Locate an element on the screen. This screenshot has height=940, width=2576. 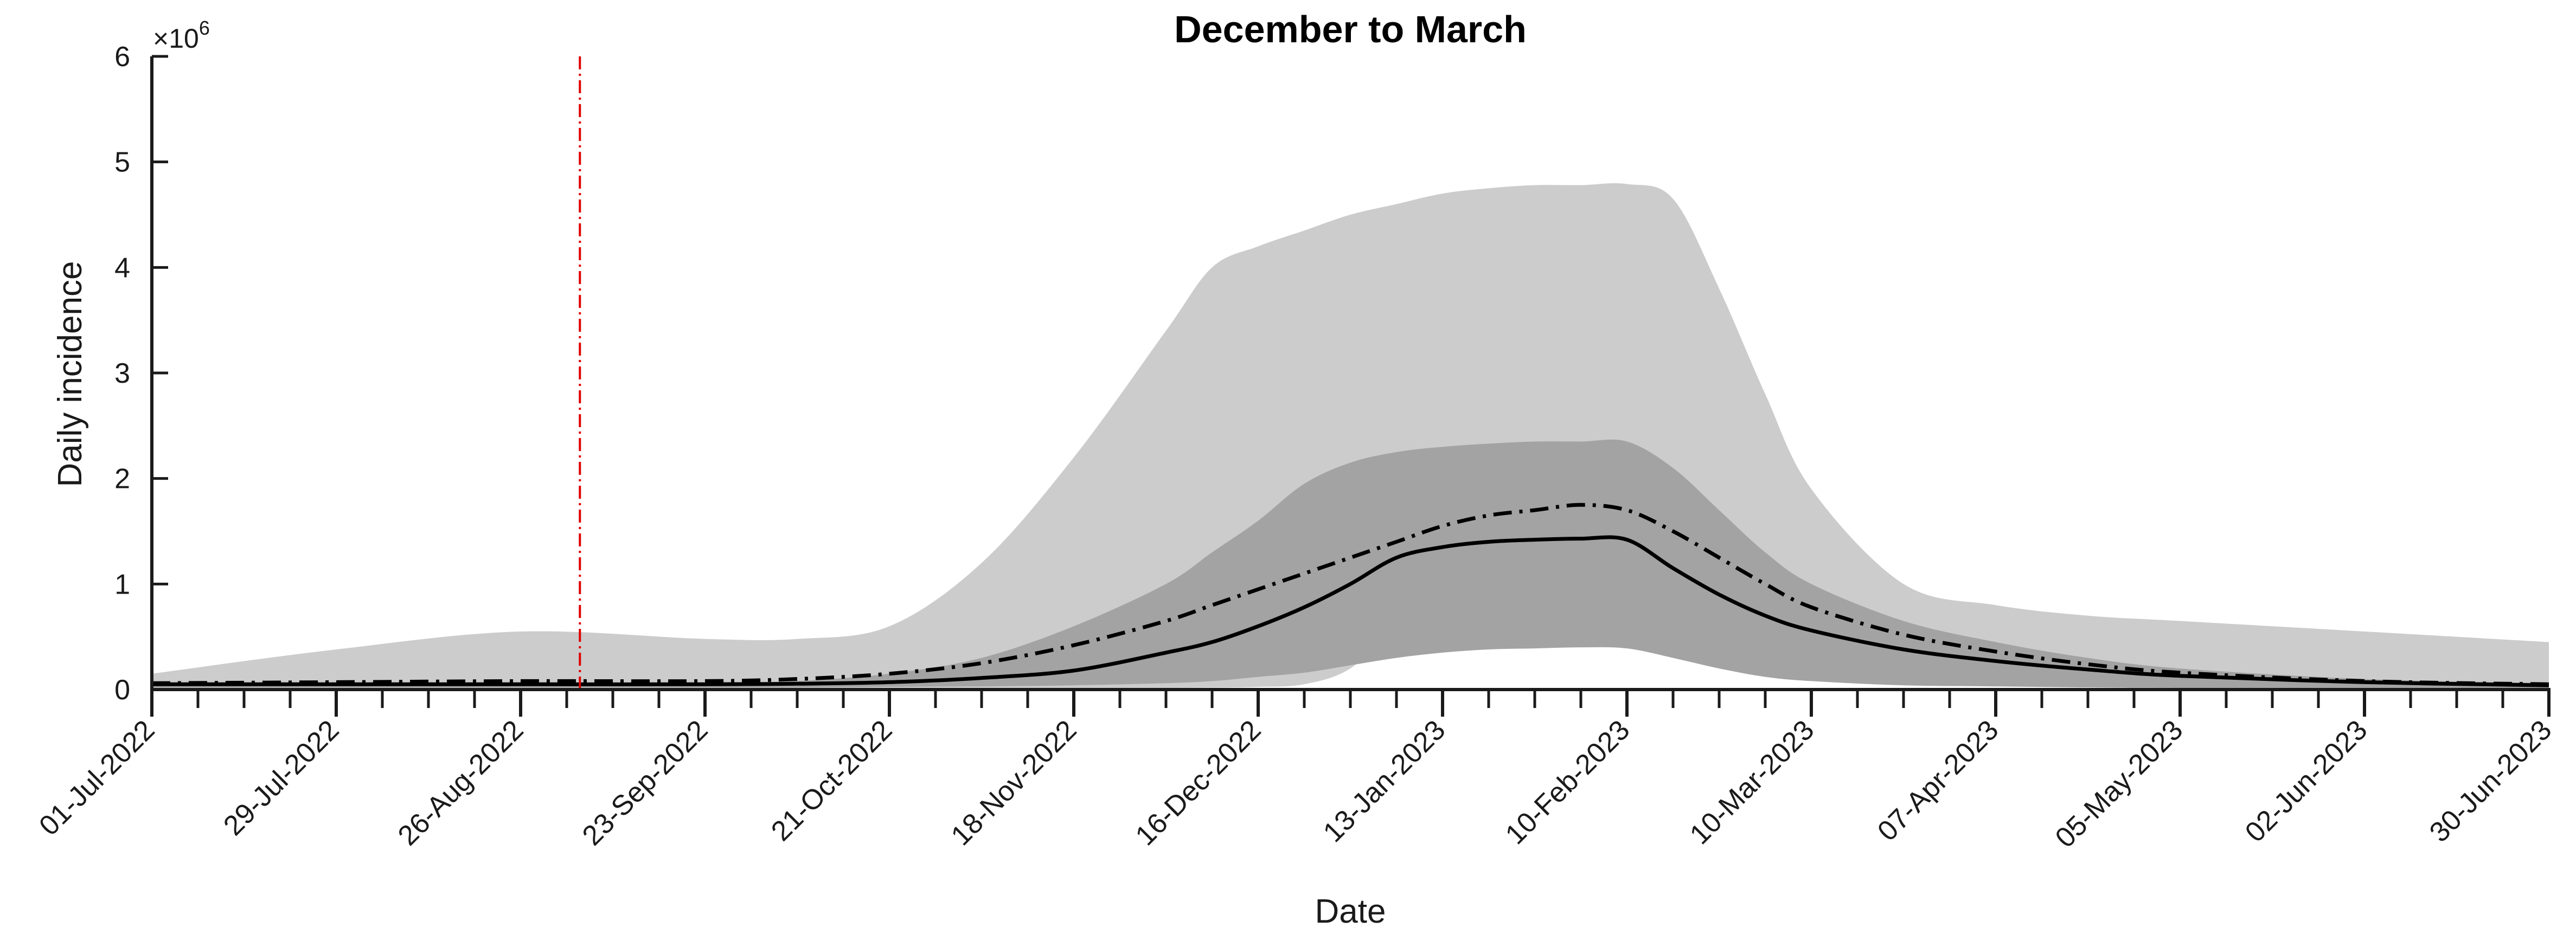
chart-title: December to March is located at coordinates (1350, 29).